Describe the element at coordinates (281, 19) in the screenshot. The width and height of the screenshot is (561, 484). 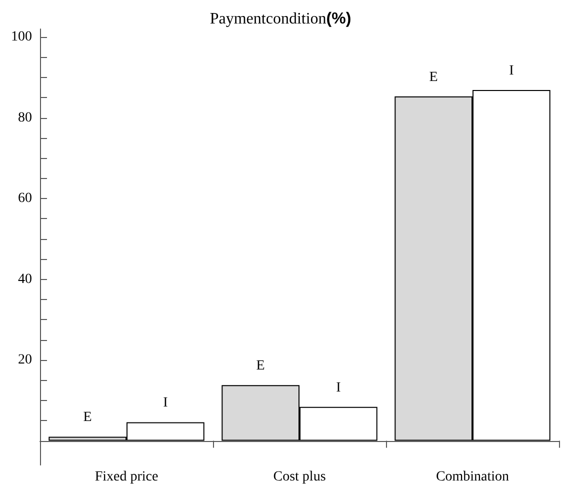
I see `chart-title: Paymentcondition(%)` at that location.